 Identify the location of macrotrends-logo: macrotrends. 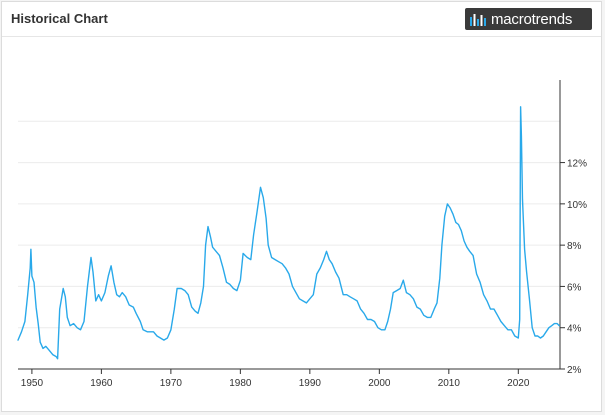
(528, 19).